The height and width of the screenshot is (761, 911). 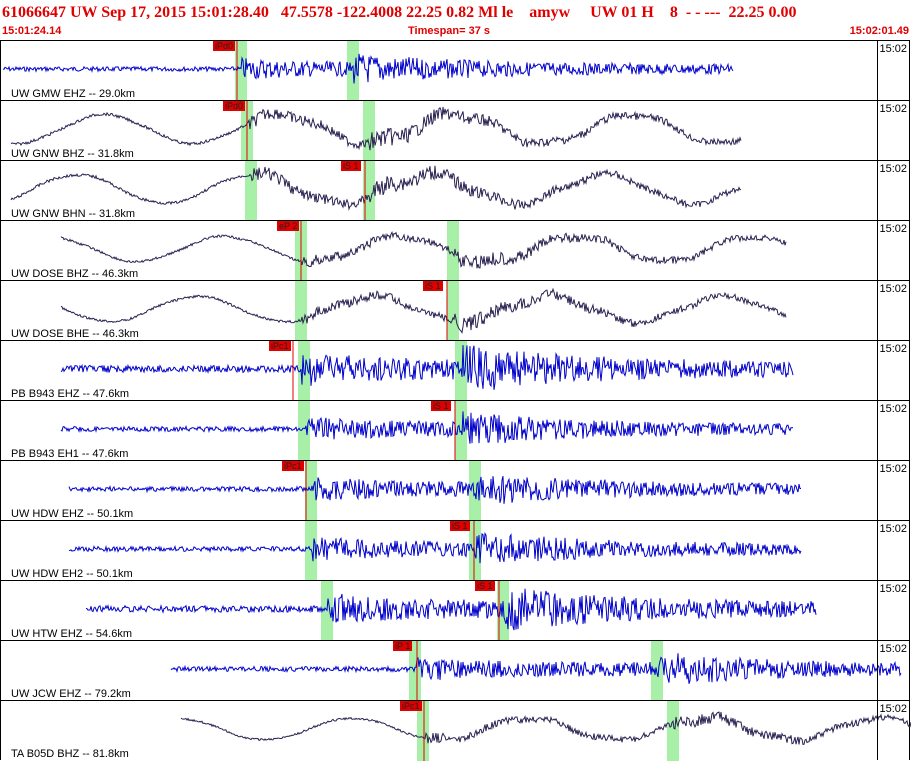 What do you see at coordinates (70, 454) in the screenshot?
I see `station-label: PB B943 EH1 -- 47.6km` at bounding box center [70, 454].